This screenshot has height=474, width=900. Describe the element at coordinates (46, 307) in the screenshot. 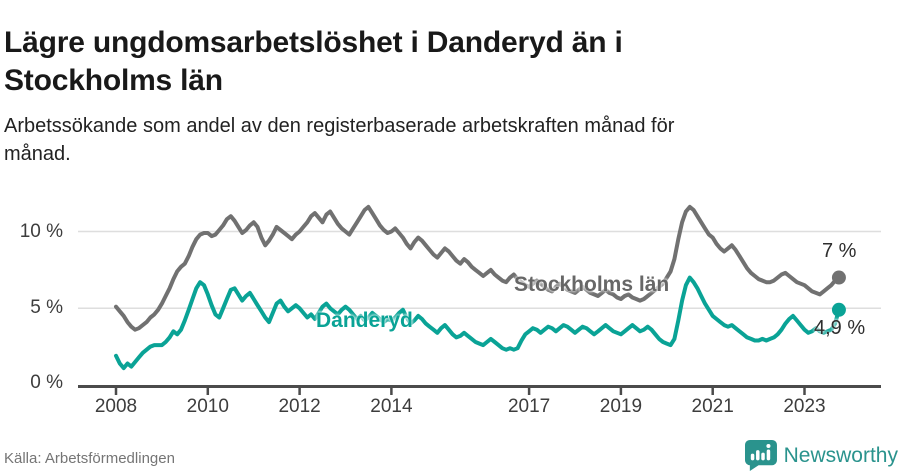

I see `y-tick-label-5: 5 %` at that location.